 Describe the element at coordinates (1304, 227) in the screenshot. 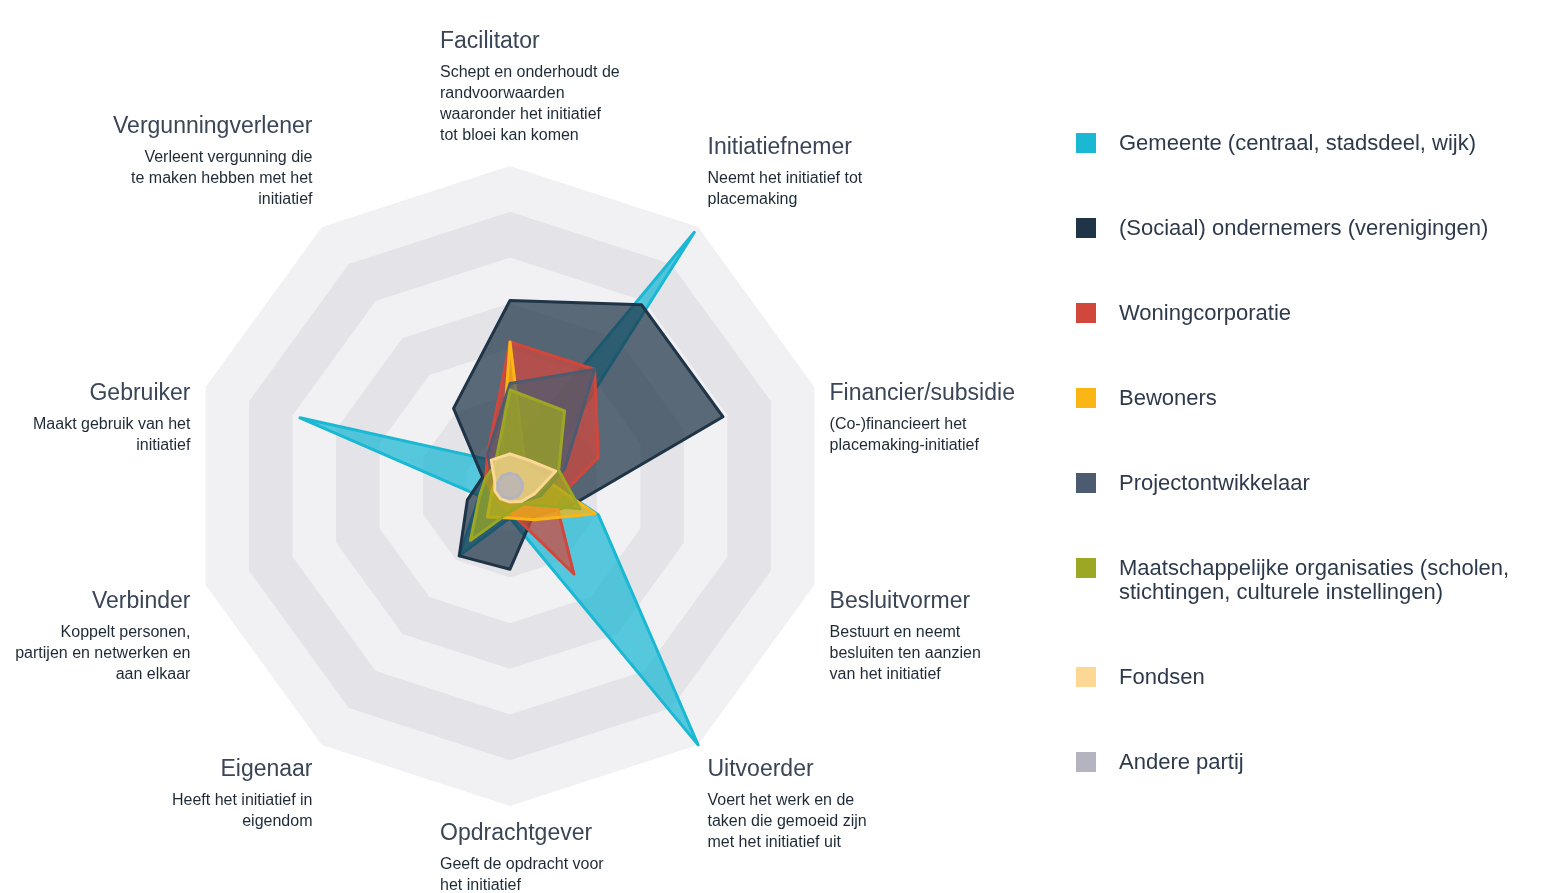

I see `legend-label: (Sociaal) ondernemers (verenigingen)` at that location.